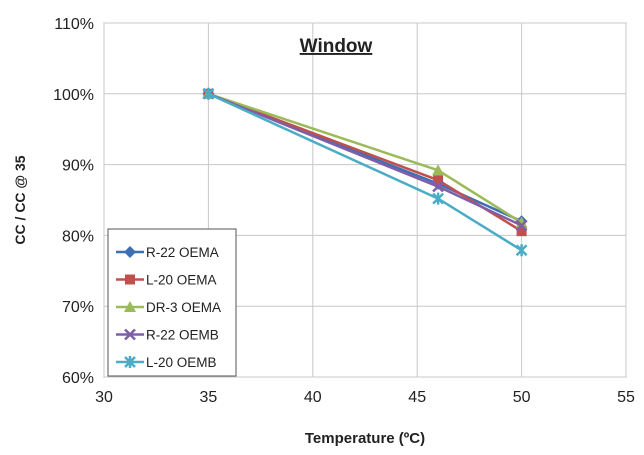 Image resolution: width=644 pixels, height=455 pixels. What do you see at coordinates (313, 397) in the screenshot?
I see `x-tick-label: 40` at bounding box center [313, 397].